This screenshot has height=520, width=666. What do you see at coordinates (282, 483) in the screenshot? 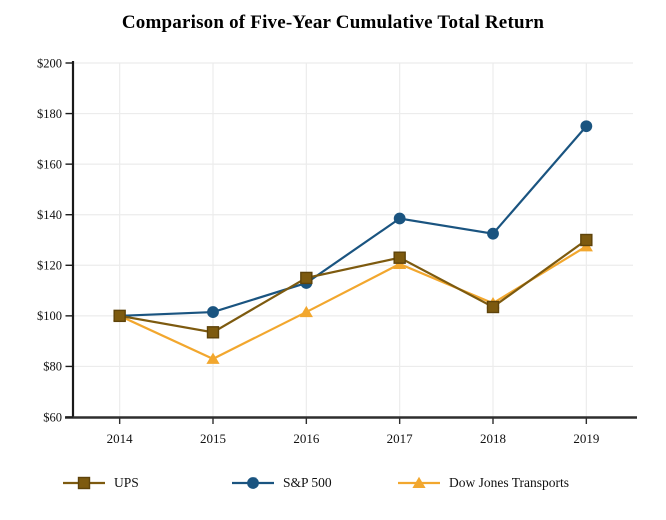
I see `legend-item-sp500: S&P 500` at bounding box center [282, 483].